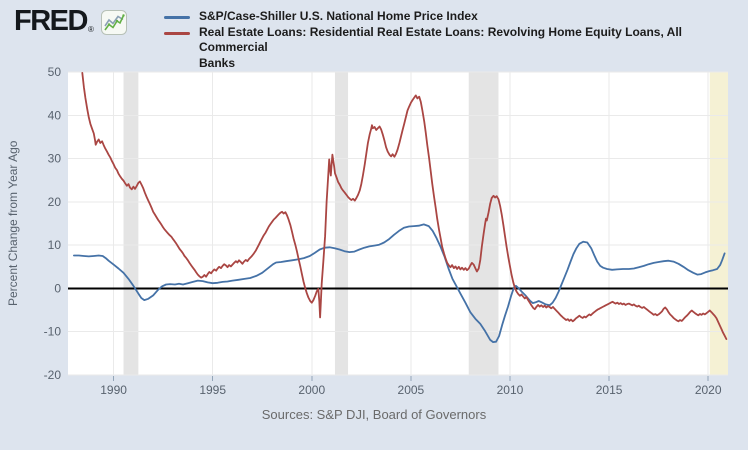  What do you see at coordinates (55, 115) in the screenshot?
I see `y-tick-label: 40` at bounding box center [55, 115].